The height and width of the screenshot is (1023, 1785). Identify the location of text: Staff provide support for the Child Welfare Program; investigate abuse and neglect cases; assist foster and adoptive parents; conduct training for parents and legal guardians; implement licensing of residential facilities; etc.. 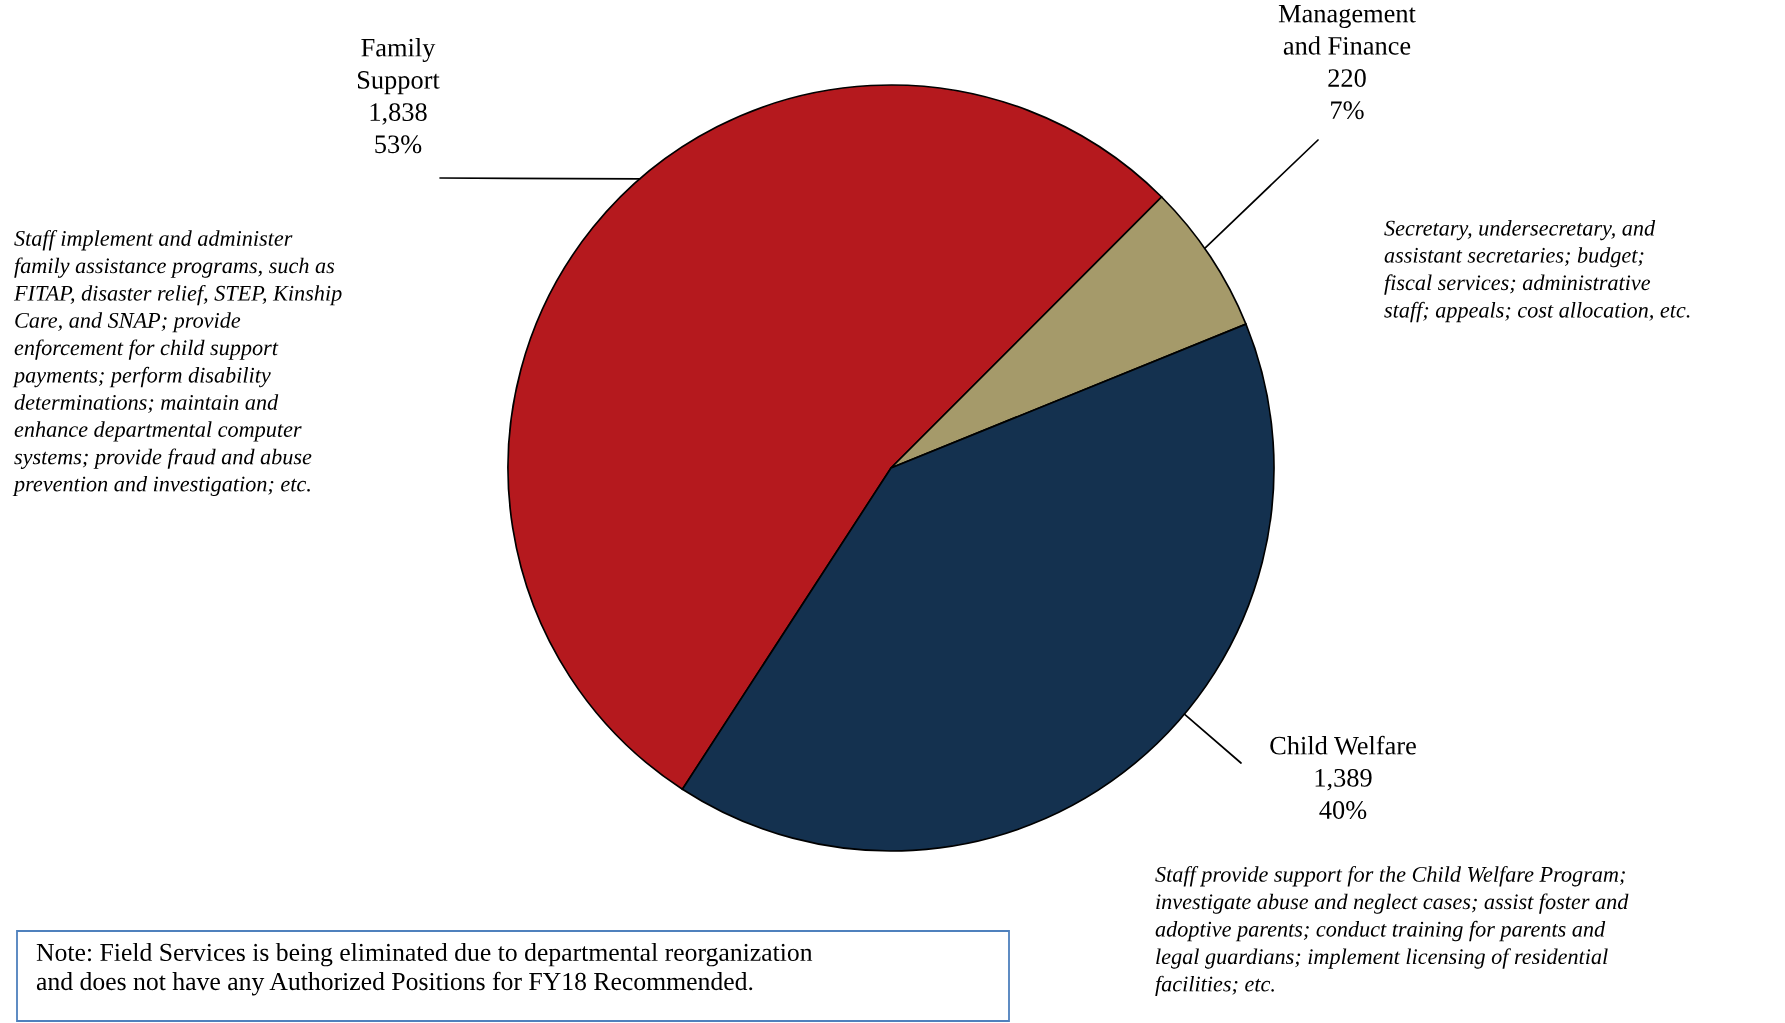
(1392, 931).